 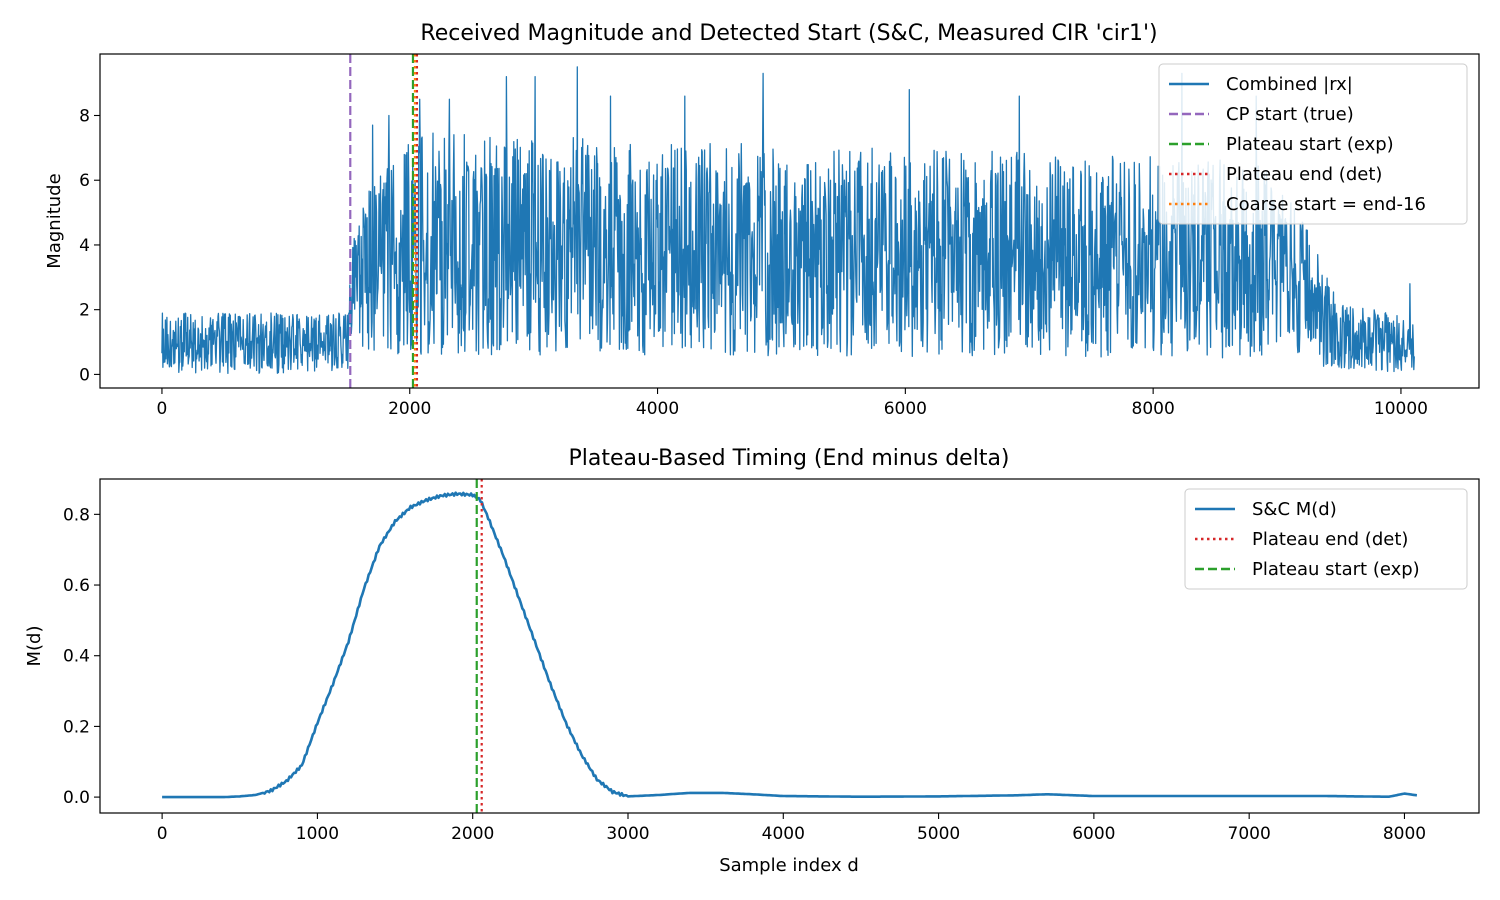 What do you see at coordinates (76, 727) in the screenshot?
I see `y-tick-label: 0.2` at bounding box center [76, 727].